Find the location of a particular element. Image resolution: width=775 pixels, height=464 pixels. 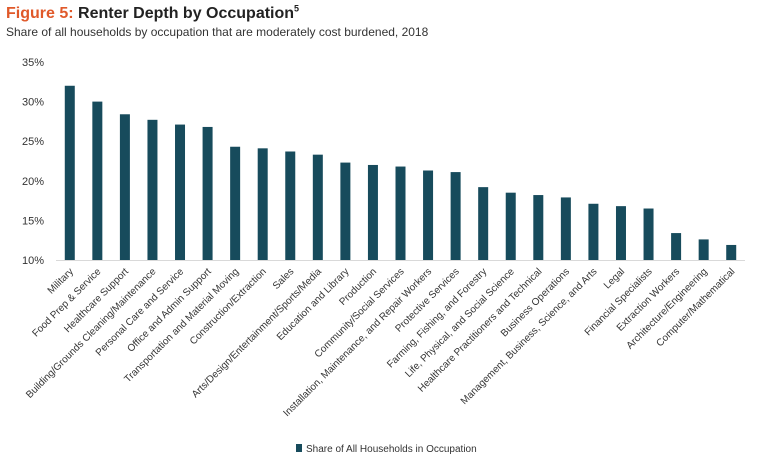

y-tick-label: 30% is located at coordinates (33, 103).